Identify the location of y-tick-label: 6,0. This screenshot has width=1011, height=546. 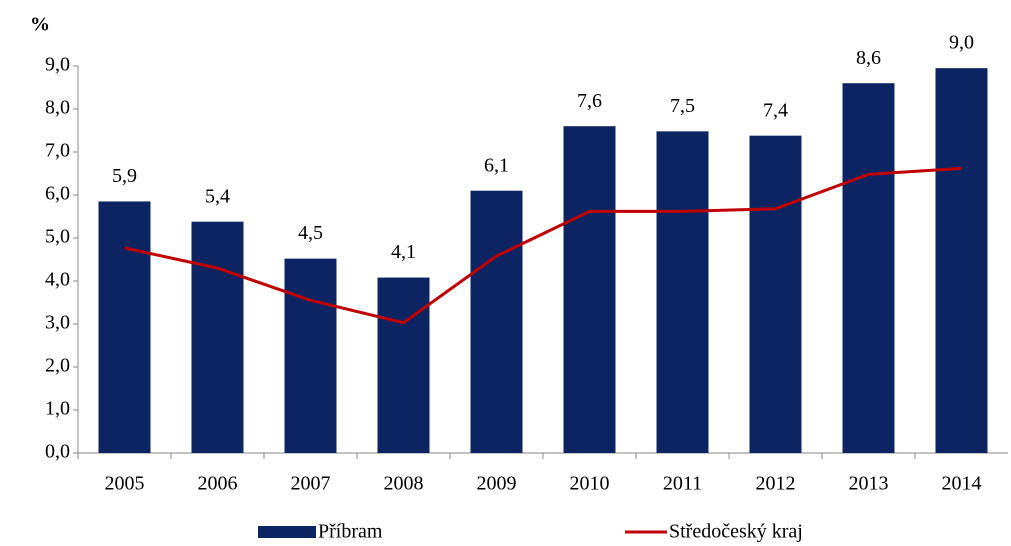
(57, 194).